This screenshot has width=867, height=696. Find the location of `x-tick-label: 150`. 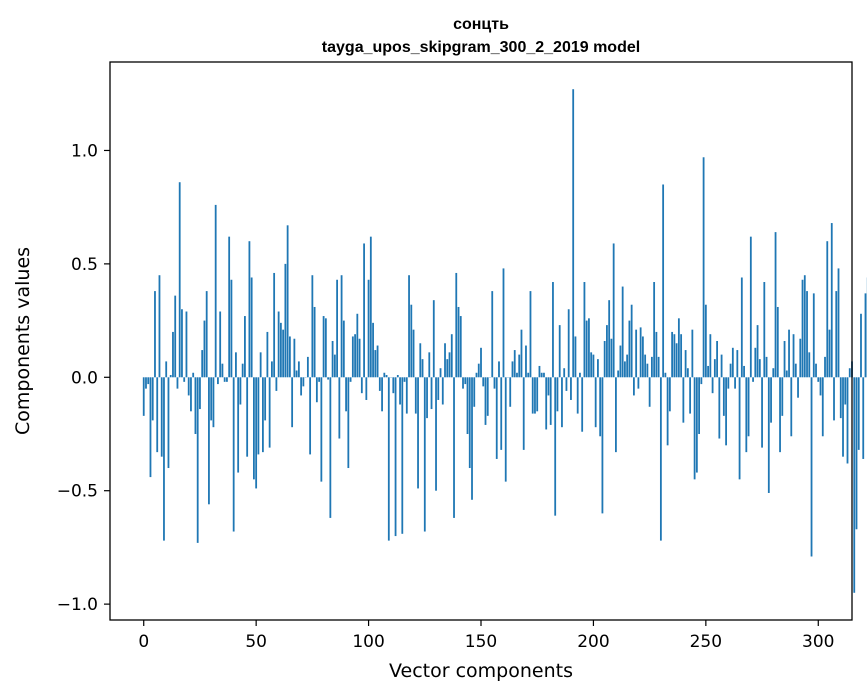

x-tick-label: 150 is located at coordinates (481, 642).